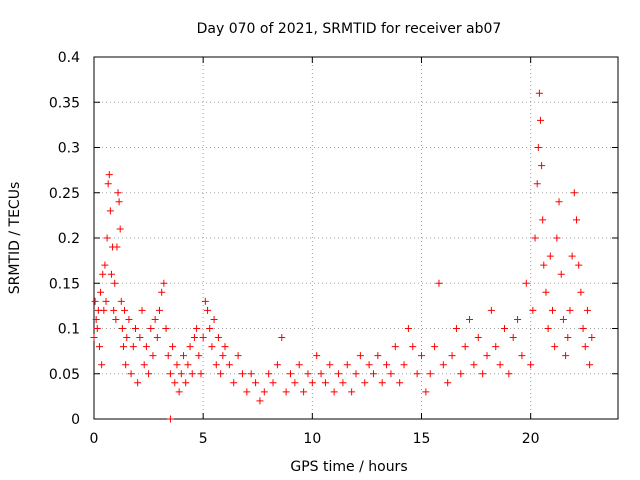  I want to click on x-tick-label: 5, so click(203, 439).